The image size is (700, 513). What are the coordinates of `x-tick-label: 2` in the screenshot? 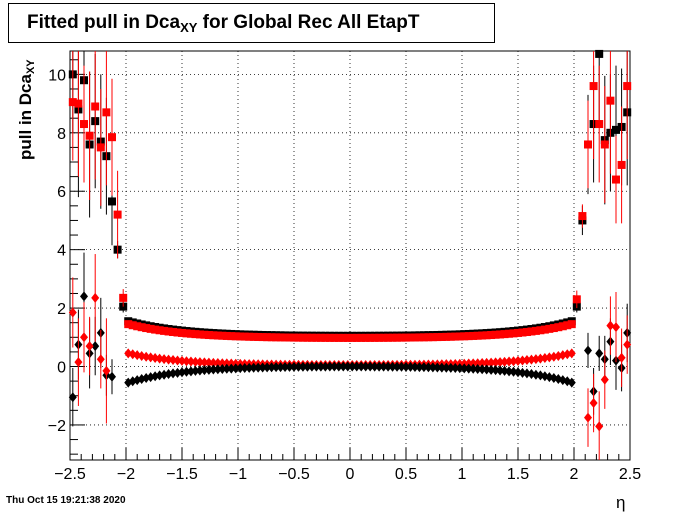 It's located at (574, 474).